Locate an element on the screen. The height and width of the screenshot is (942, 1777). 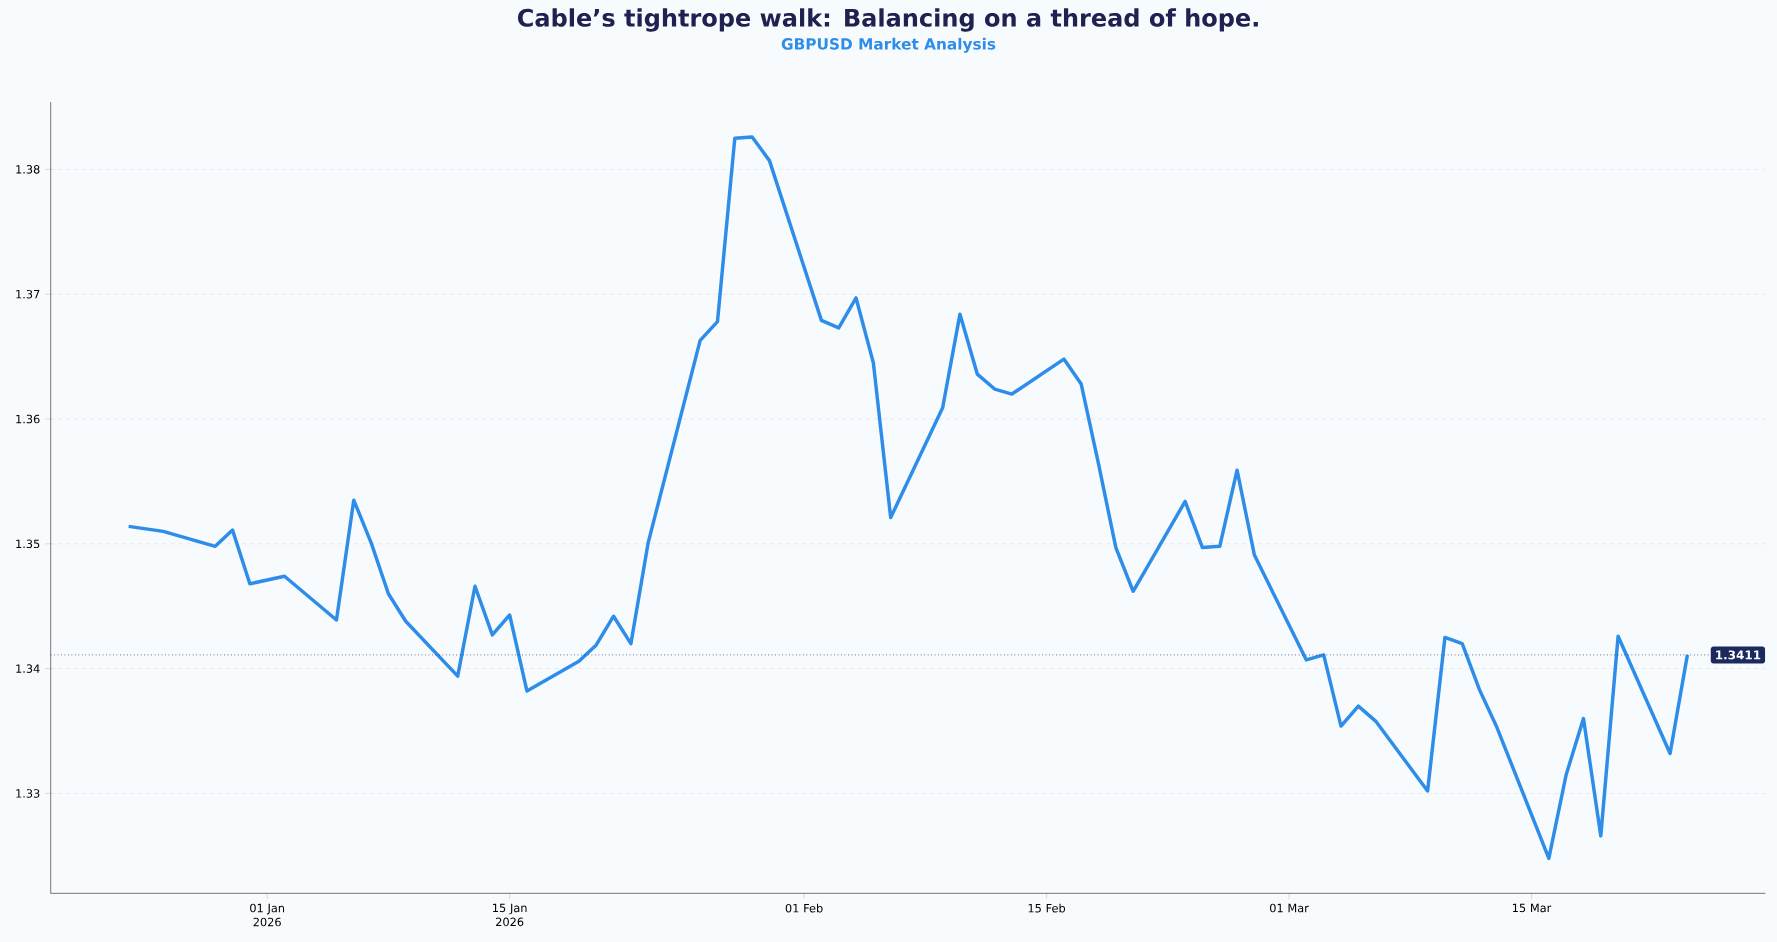
y-tick-label: 1.35 is located at coordinates (28, 544).